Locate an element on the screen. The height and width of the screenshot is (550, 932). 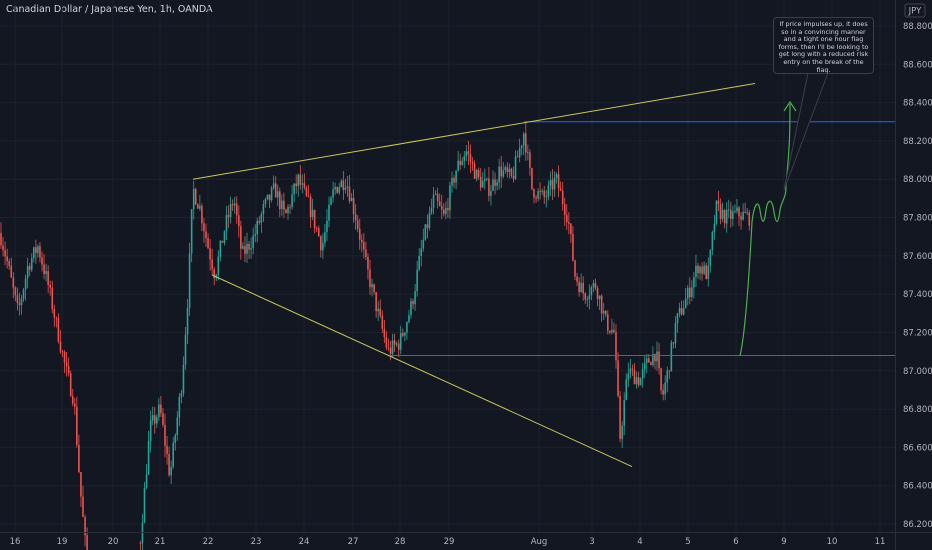
time-tick-label: Aug is located at coordinates (539, 542).